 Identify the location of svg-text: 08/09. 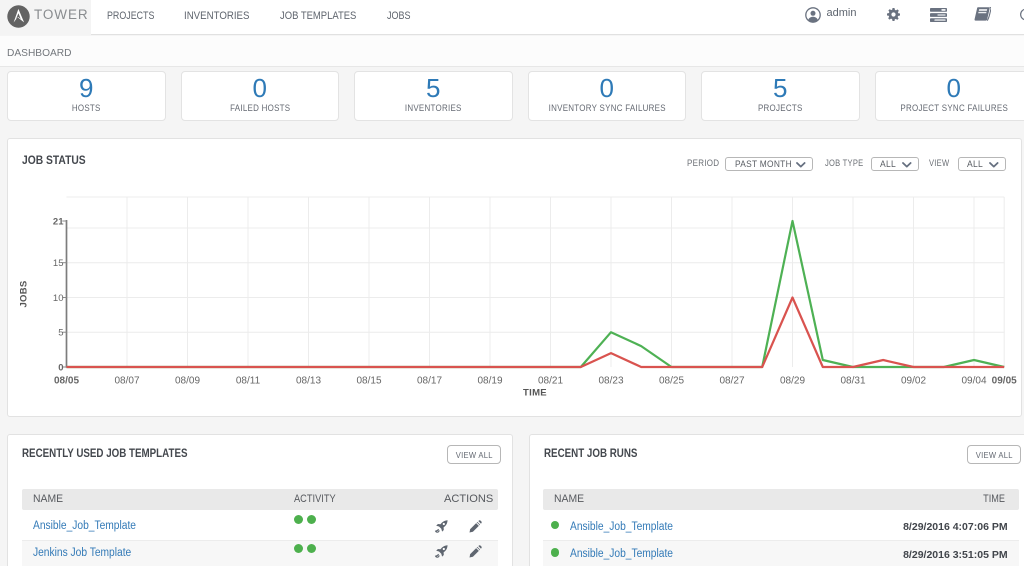
(187, 380).